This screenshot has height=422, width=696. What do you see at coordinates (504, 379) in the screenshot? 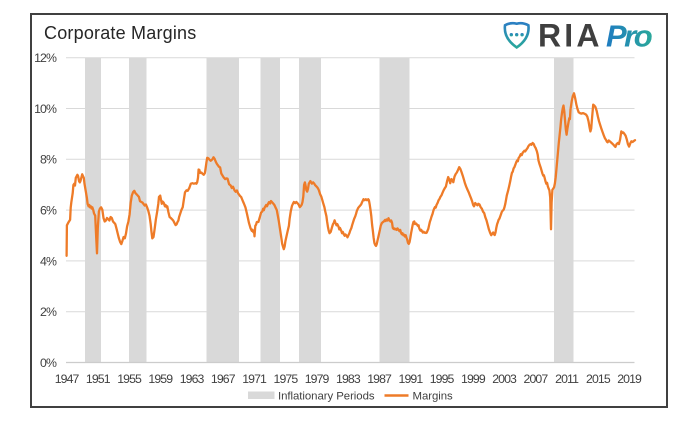
I see `svg-text: 2003` at bounding box center [504, 379].